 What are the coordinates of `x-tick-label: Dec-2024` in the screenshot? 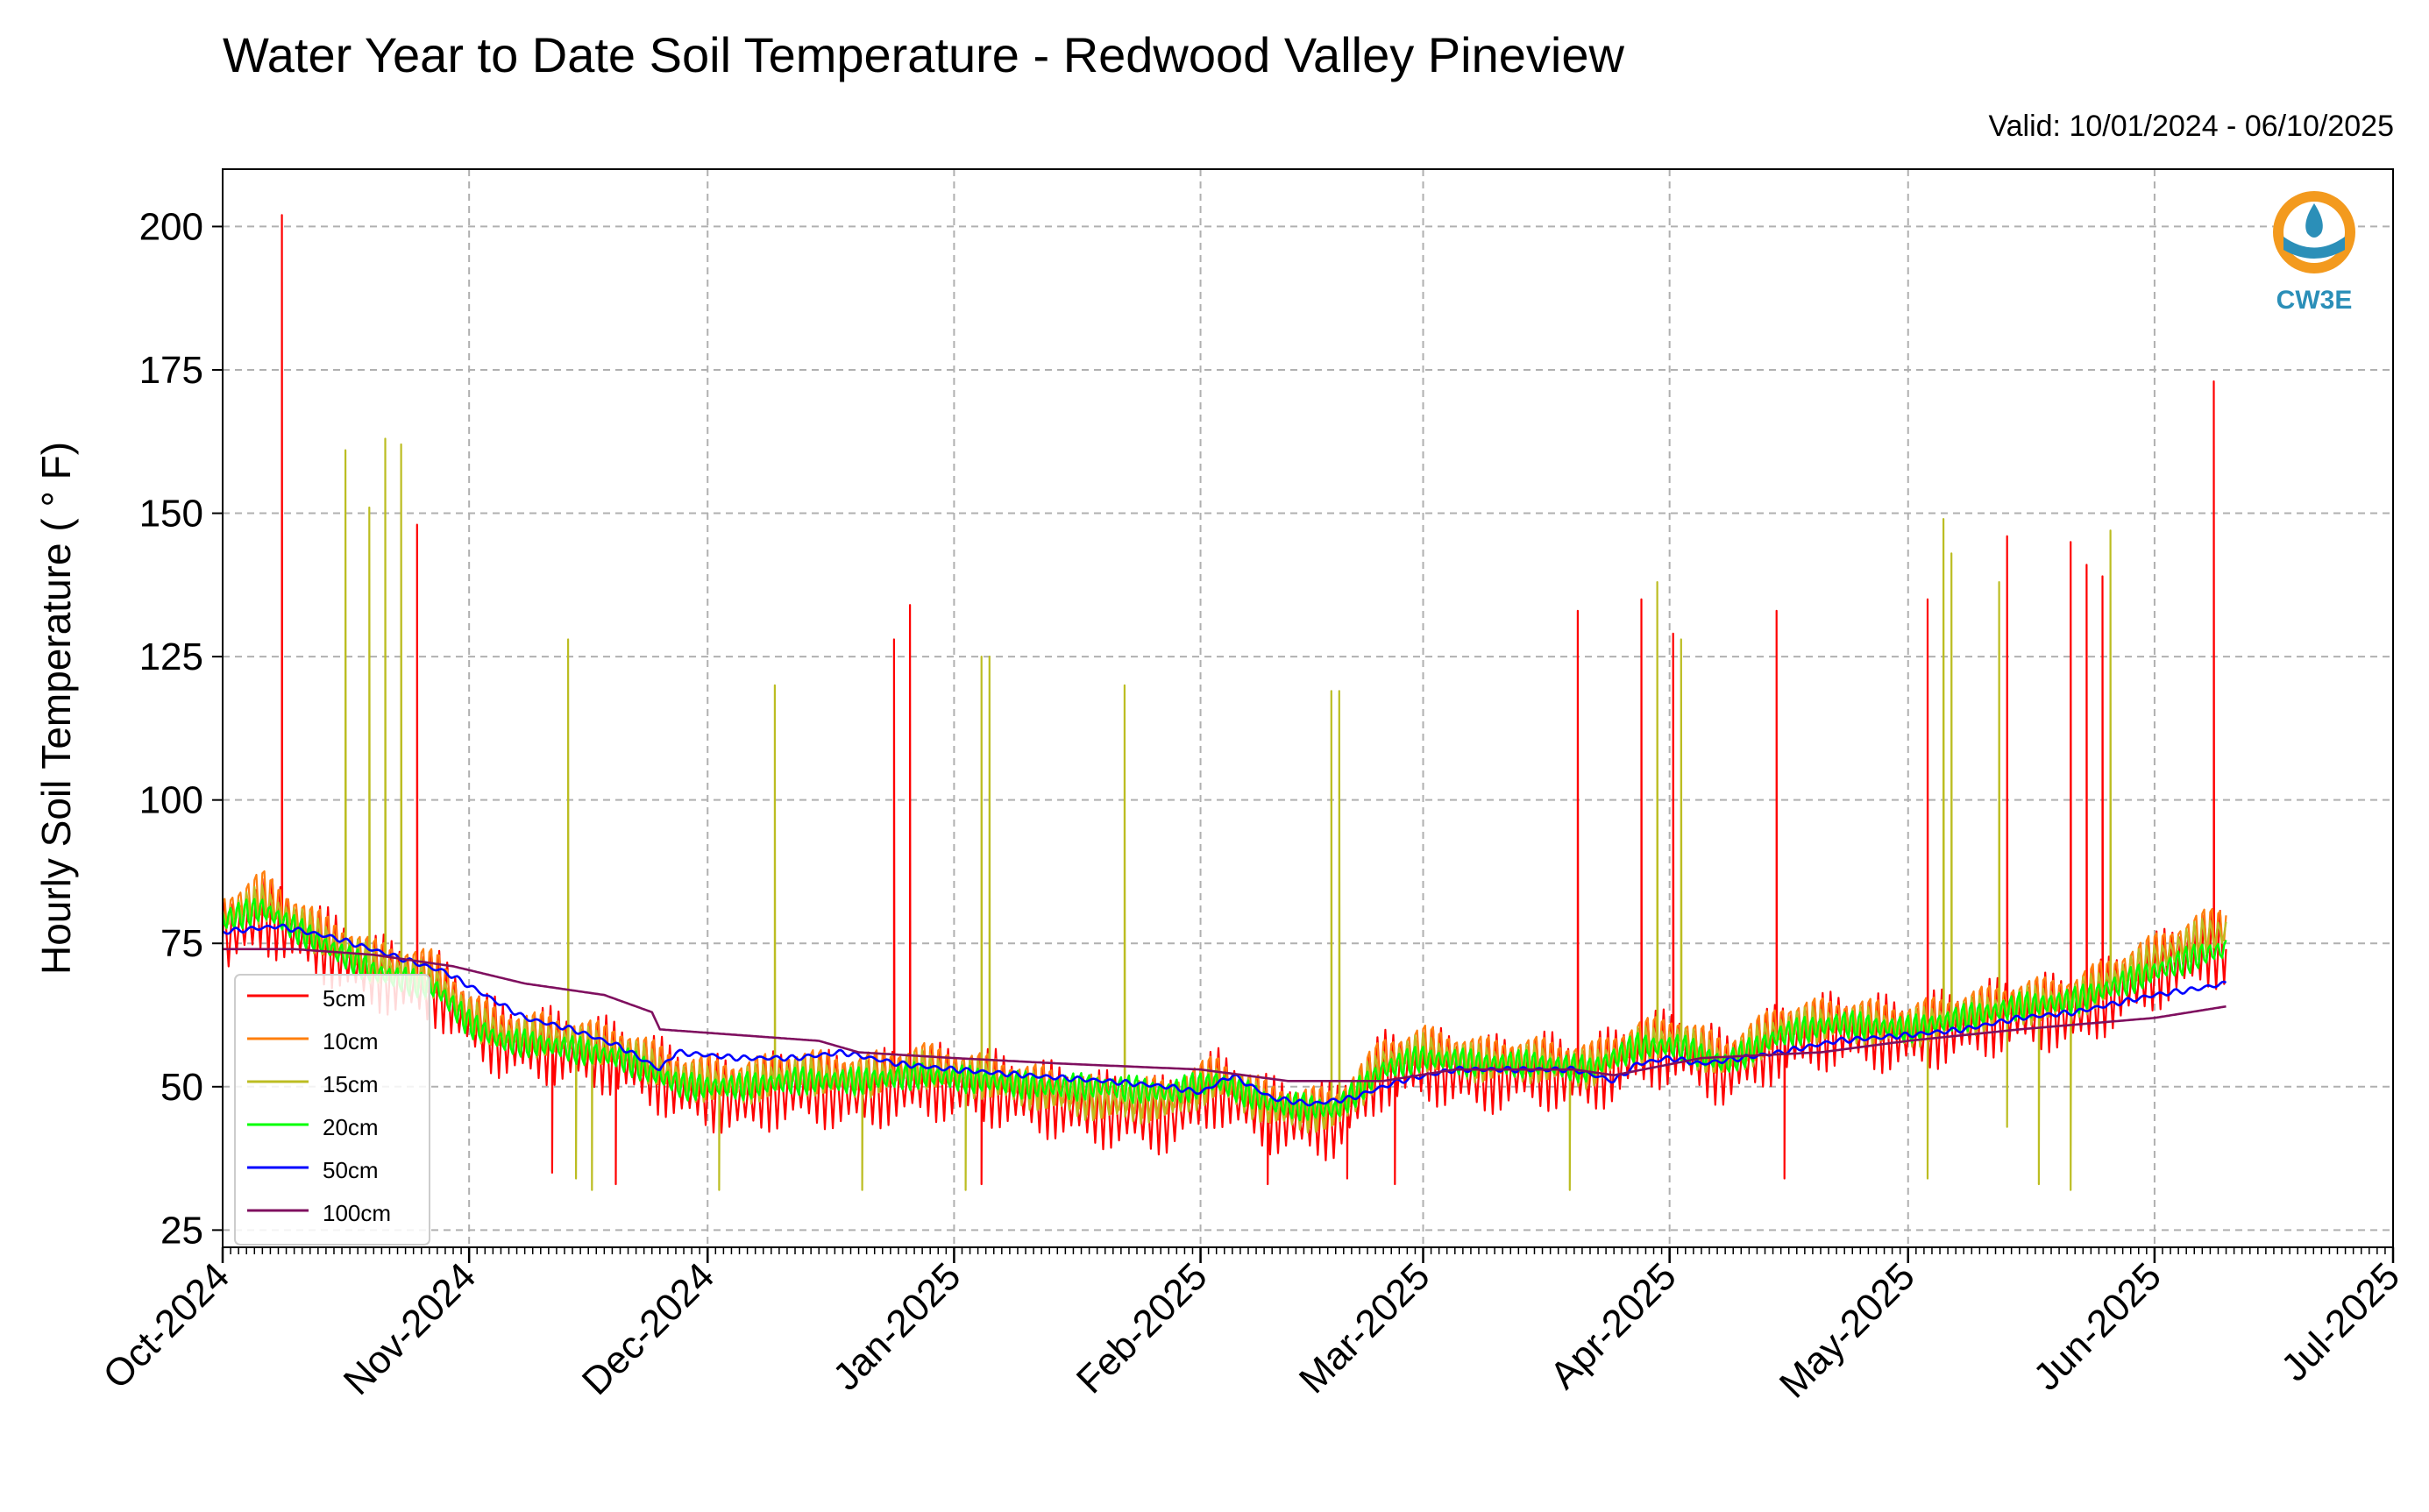 It's located at (648, 1328).